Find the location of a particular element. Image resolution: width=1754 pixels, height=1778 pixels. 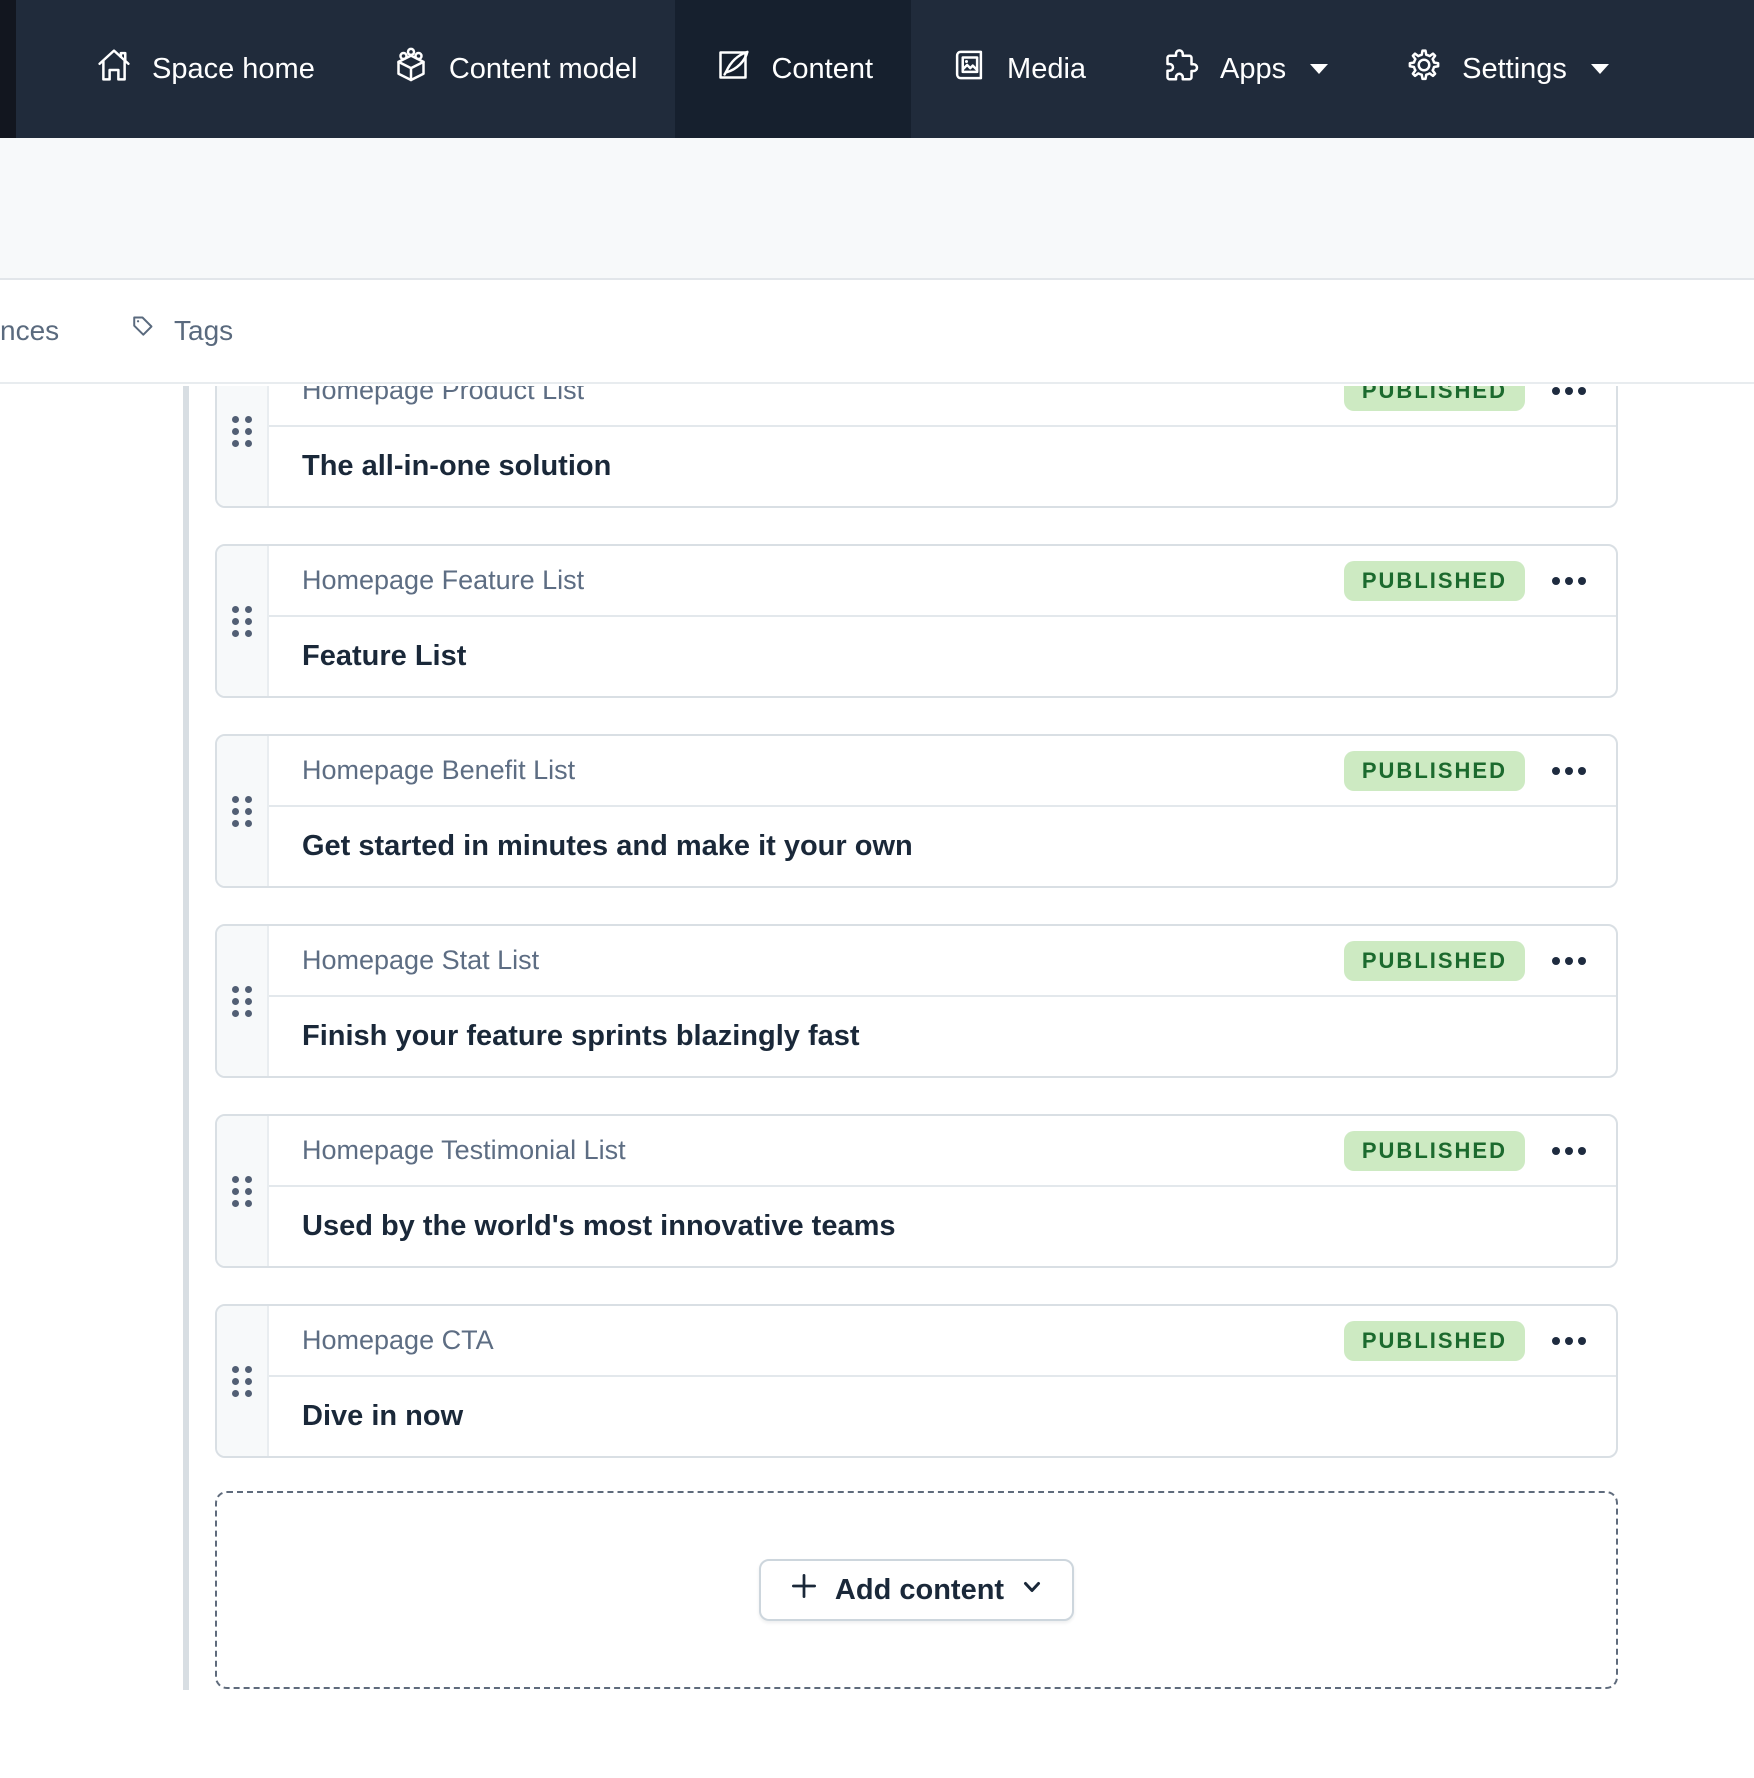

entry-card-header: Homepage Feature List PUBLISHED is located at coordinates (942, 581).